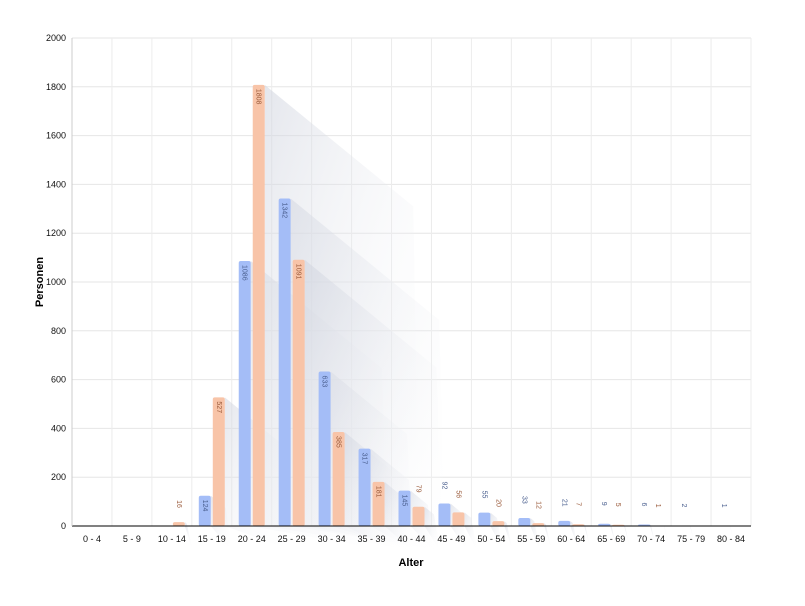  I want to click on y-axis-title: Personen, so click(40, 282).